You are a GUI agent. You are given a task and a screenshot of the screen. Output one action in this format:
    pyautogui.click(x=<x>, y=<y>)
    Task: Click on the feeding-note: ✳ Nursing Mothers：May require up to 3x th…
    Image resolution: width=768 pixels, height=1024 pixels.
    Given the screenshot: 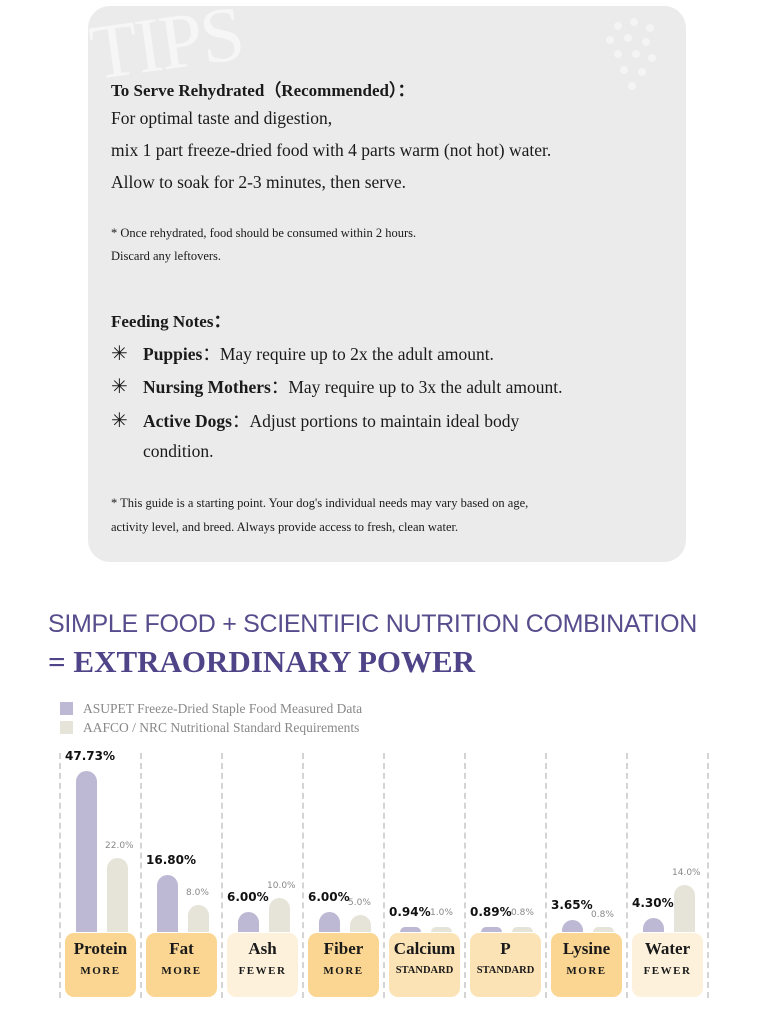 What is the action you would take?
    pyautogui.click(x=337, y=387)
    